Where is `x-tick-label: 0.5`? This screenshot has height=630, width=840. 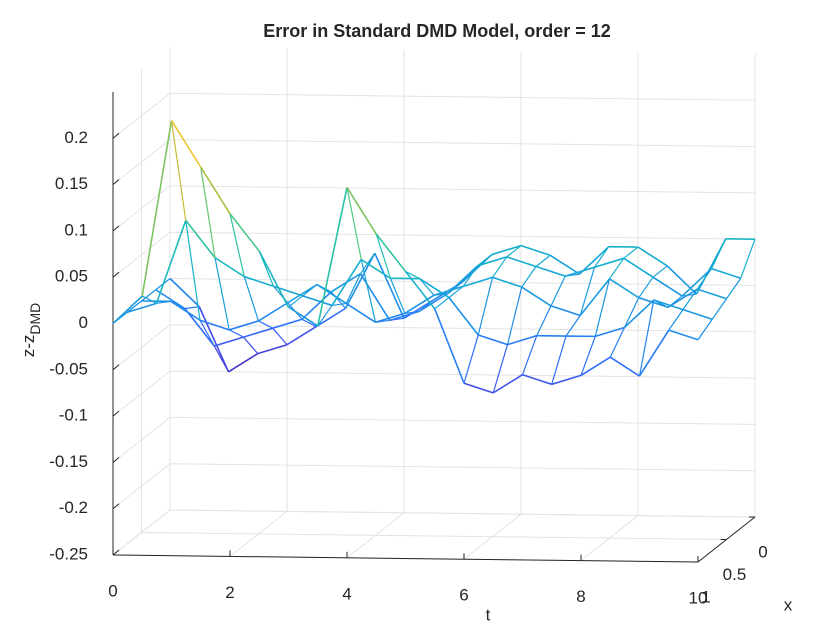
x-tick-label: 0.5 is located at coordinates (735, 574).